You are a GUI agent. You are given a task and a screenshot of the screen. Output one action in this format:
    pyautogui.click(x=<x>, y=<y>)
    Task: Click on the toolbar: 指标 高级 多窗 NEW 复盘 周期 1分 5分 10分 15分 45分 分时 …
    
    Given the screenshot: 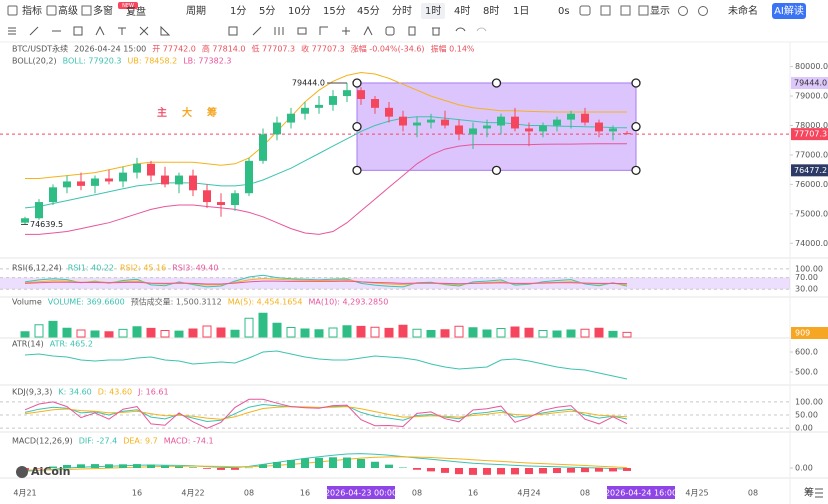 What is the action you would take?
    pyautogui.click(x=406, y=10)
    